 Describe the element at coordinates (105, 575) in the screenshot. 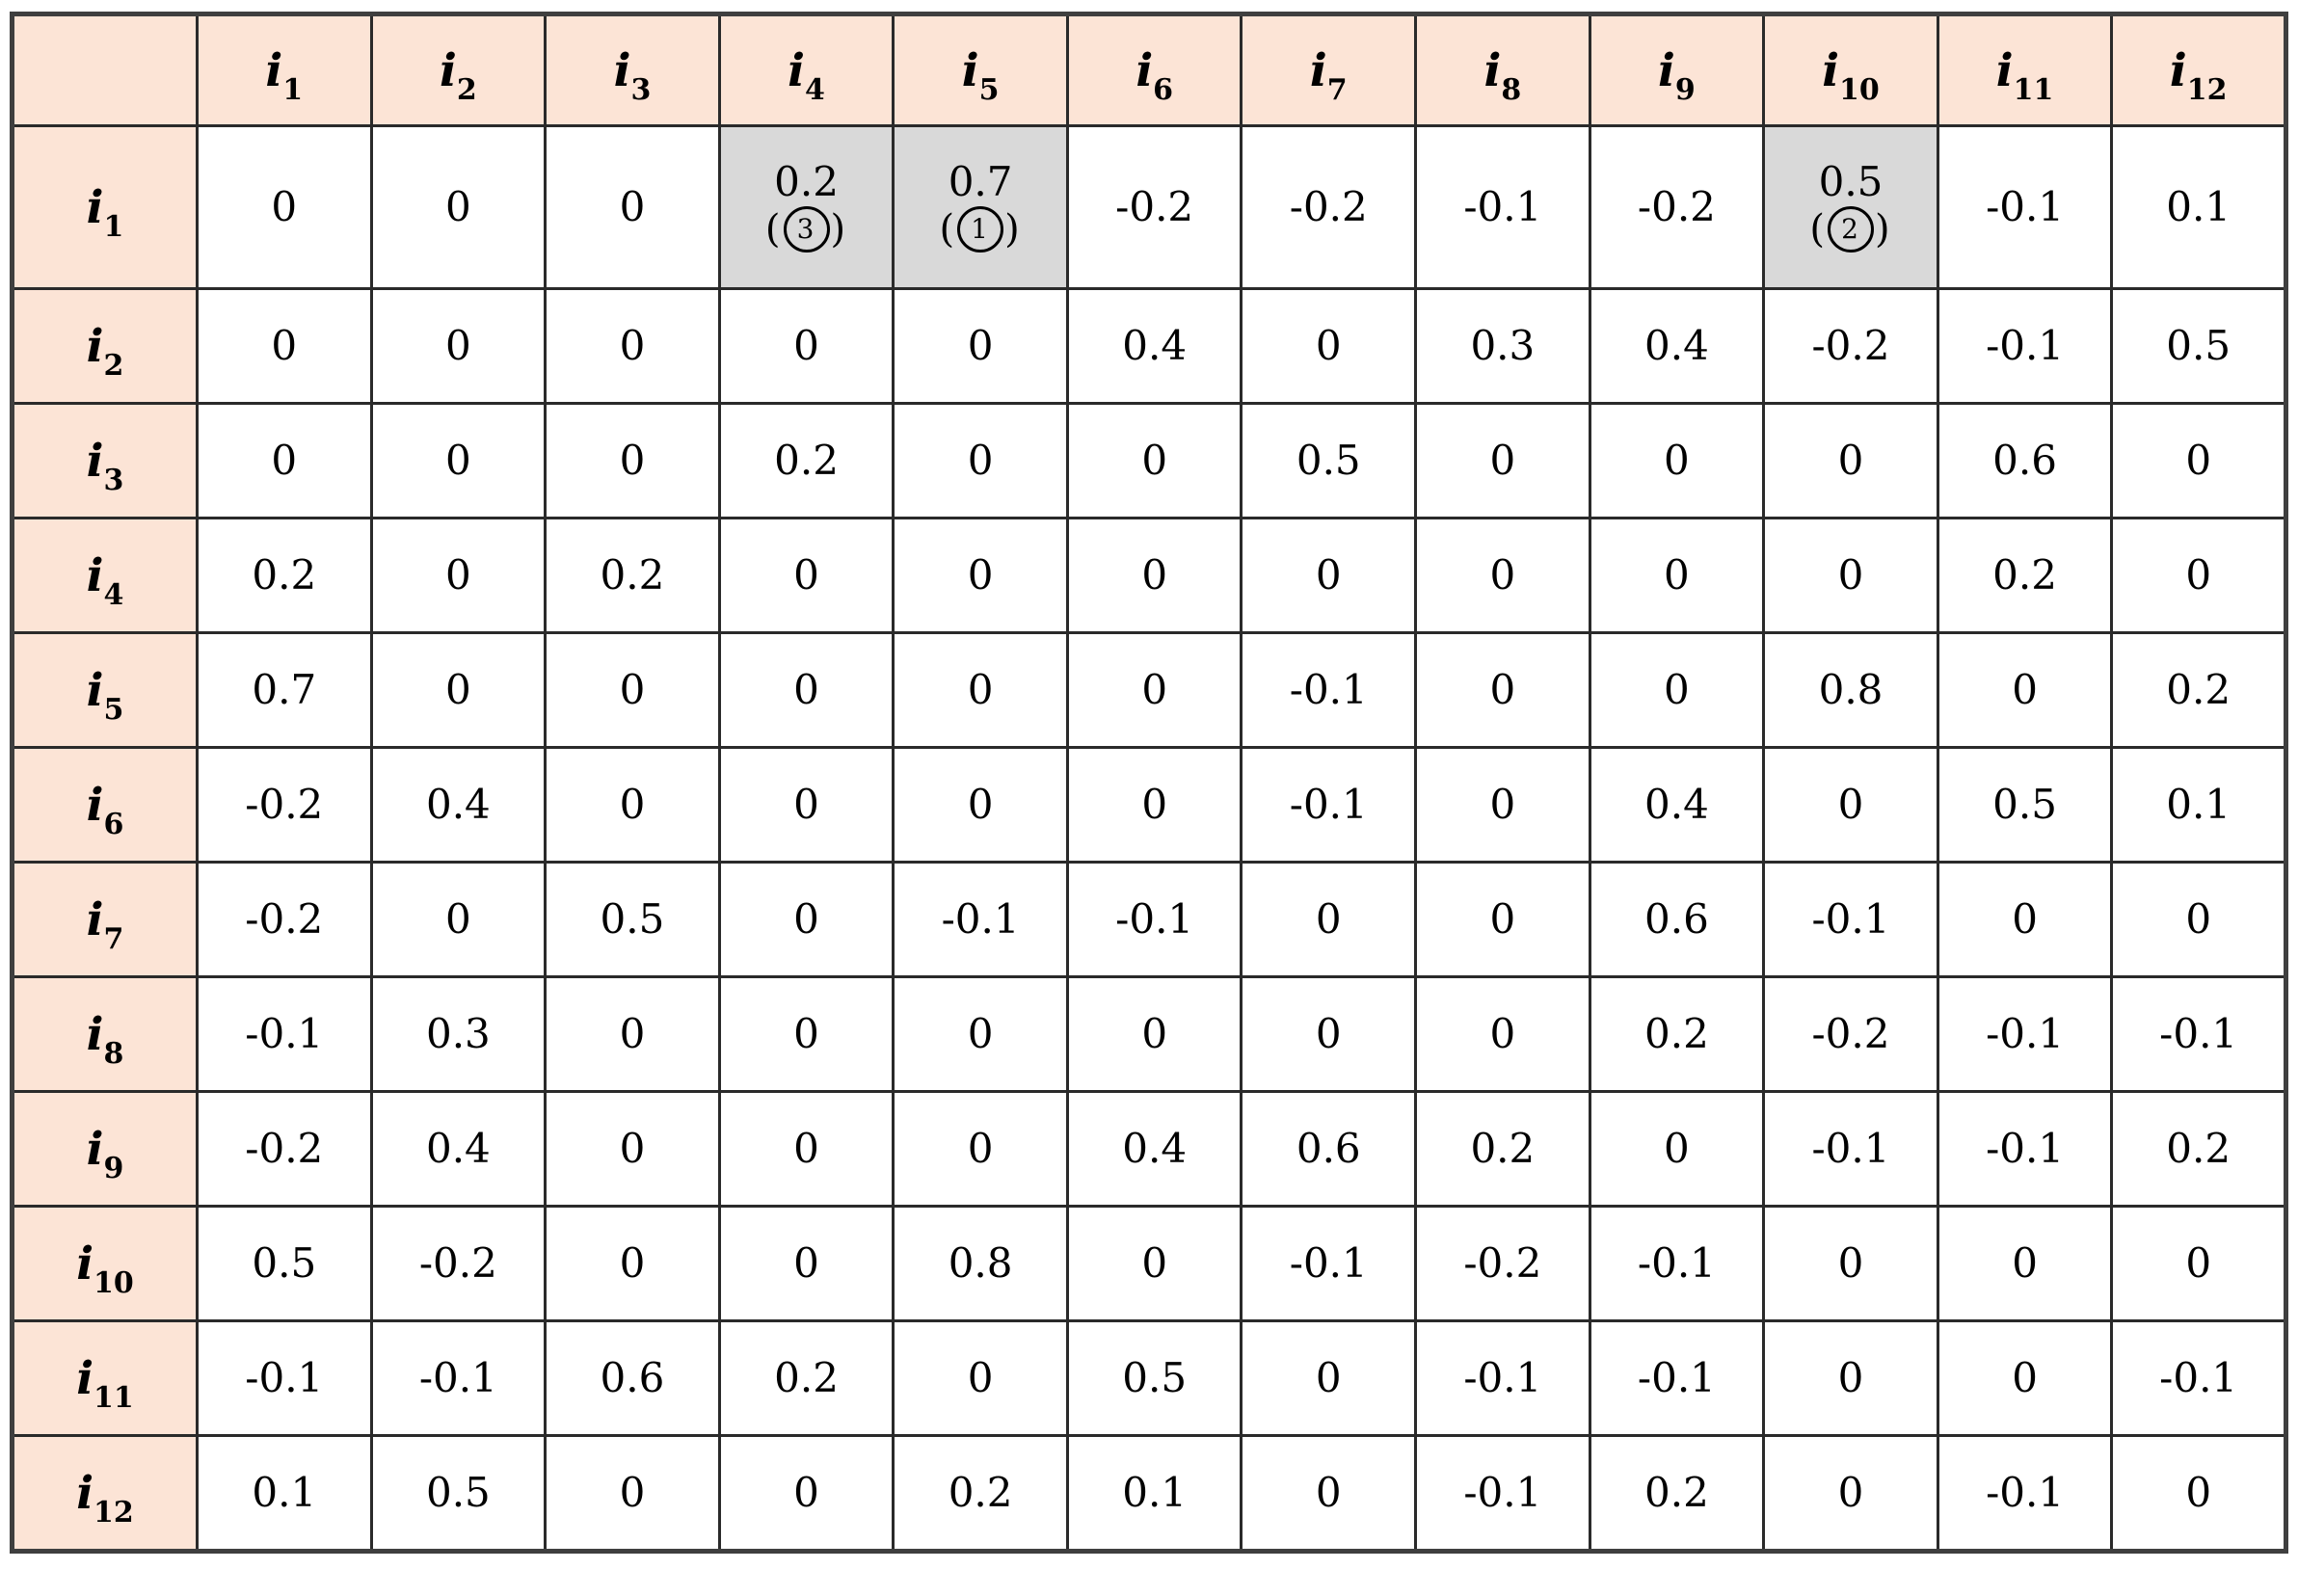

I see `row-header-i4: i4` at that location.